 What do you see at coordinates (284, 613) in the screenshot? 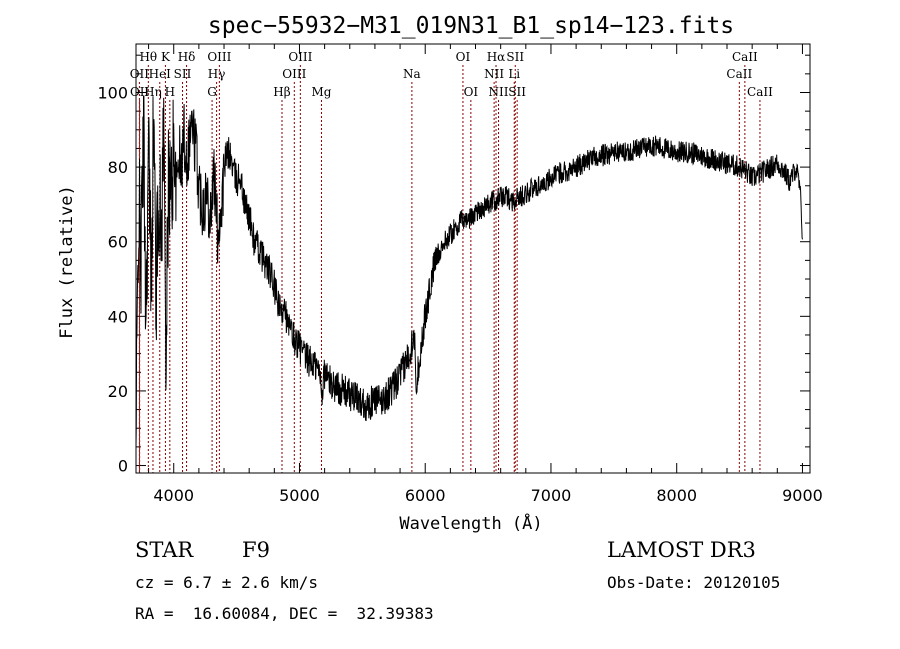
I see `coordinates: RA = 16.60084, DEC = 32.39383` at bounding box center [284, 613].